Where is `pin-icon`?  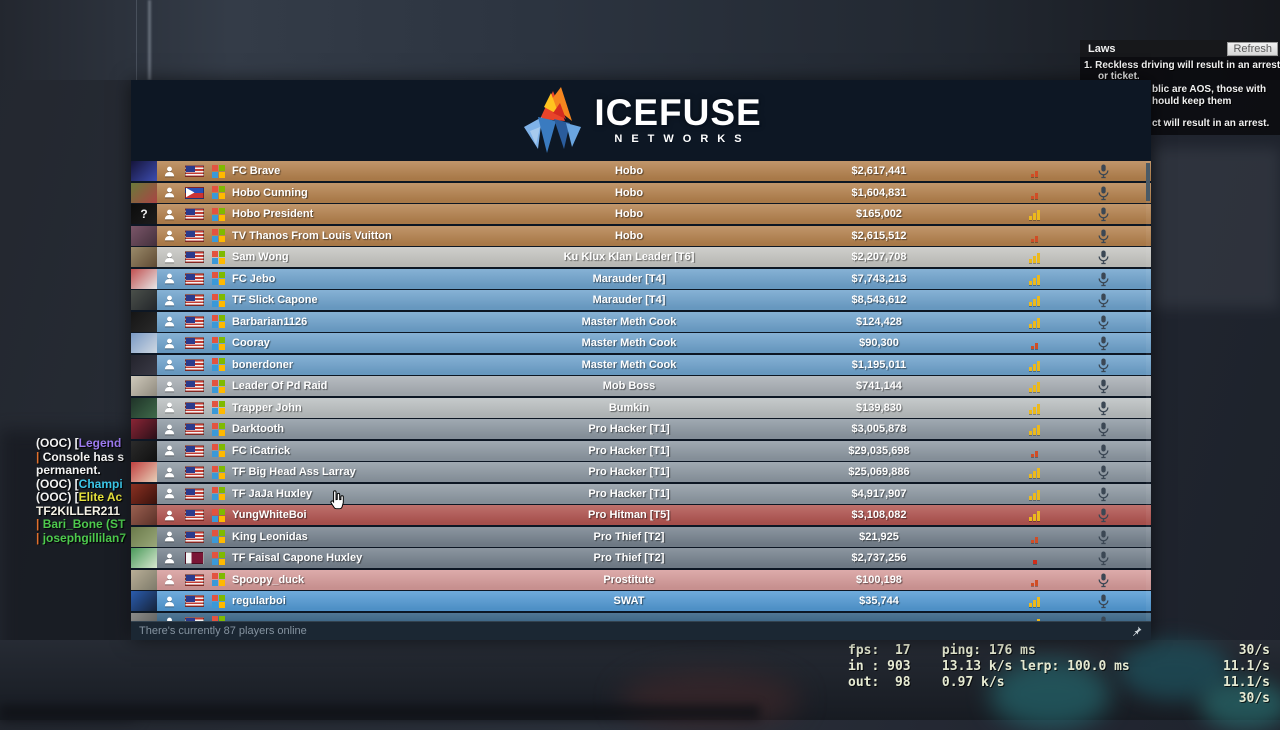 pin-icon is located at coordinates (1137, 631).